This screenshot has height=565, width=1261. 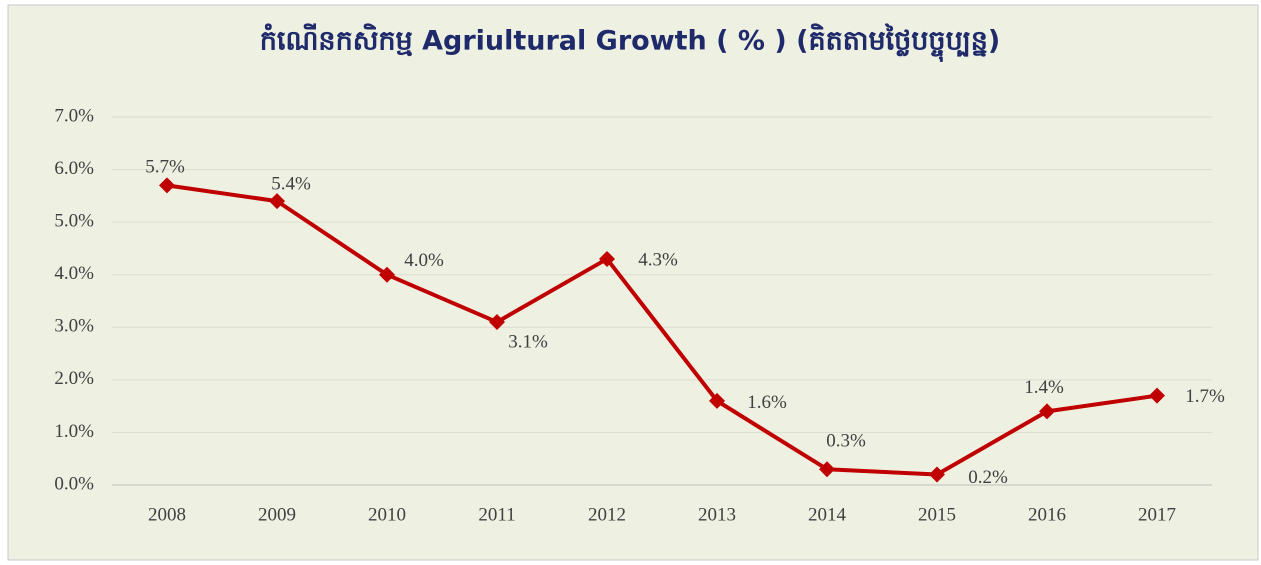 What do you see at coordinates (291, 183) in the screenshot?
I see `data-label: 5.4%` at bounding box center [291, 183].